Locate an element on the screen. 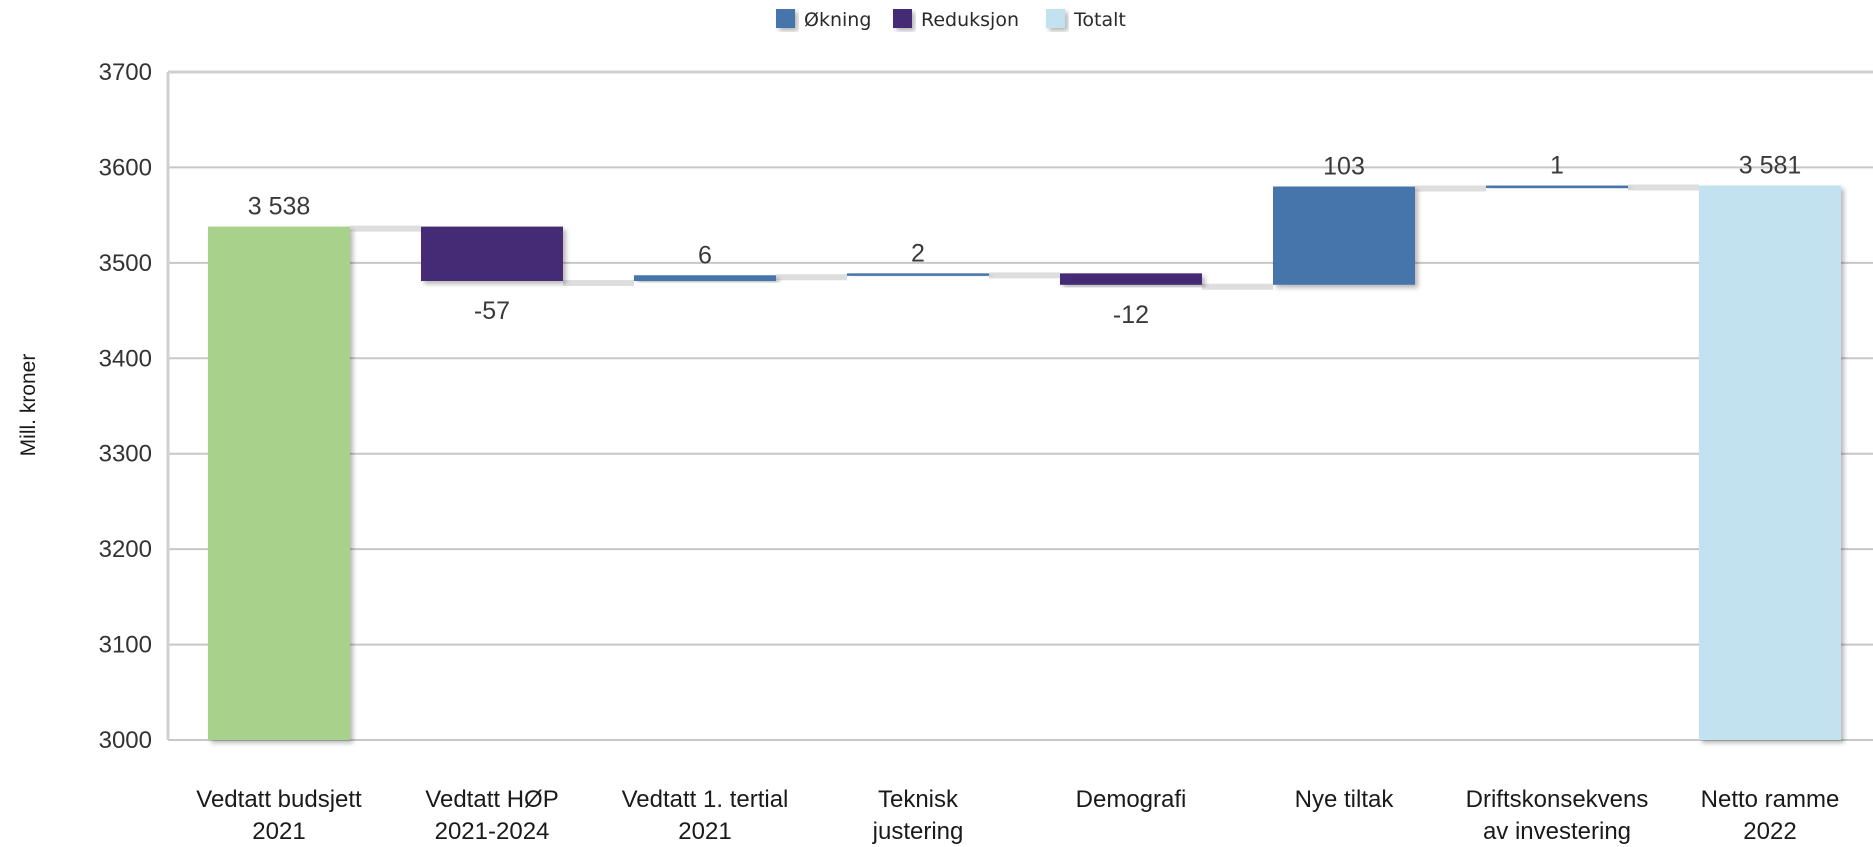 The width and height of the screenshot is (1873, 847). data-label: 3 538 is located at coordinates (279, 207).